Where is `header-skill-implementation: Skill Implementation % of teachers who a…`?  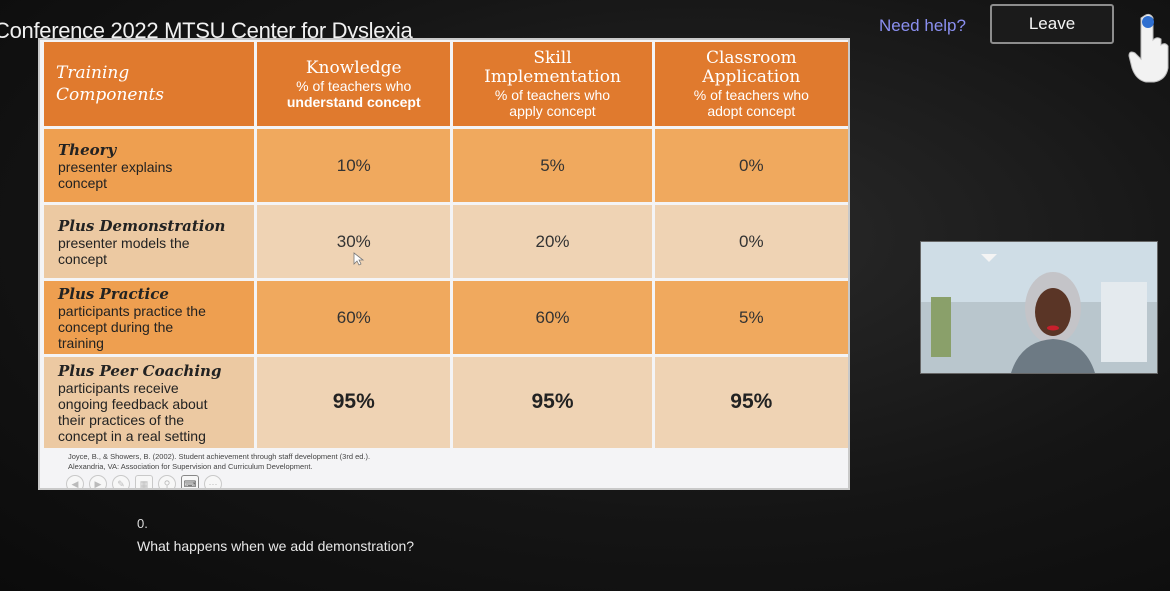
header-skill-implementation: Skill Implementation % of teachers who a… is located at coordinates (553, 85).